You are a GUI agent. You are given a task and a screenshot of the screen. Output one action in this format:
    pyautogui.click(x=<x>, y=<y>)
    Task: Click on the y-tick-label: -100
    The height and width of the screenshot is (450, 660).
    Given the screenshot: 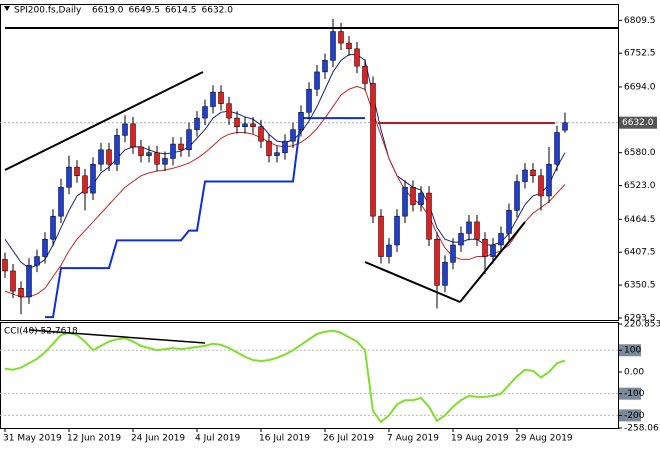 What is the action you would take?
    pyautogui.click(x=634, y=394)
    